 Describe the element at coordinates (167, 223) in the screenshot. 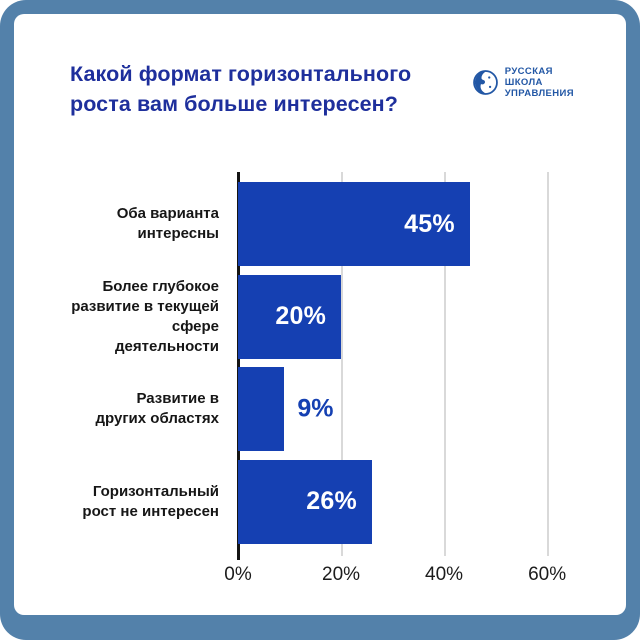

I see `category-label: Оба варианта интересны` at that location.